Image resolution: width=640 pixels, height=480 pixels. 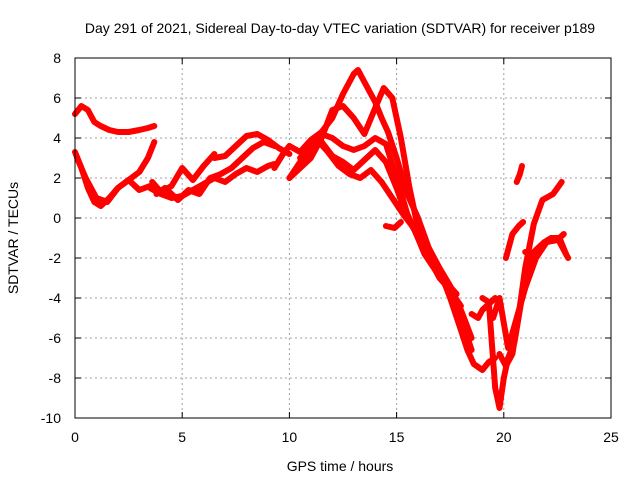 I want to click on y-tick-label: -8, so click(x=55, y=378).